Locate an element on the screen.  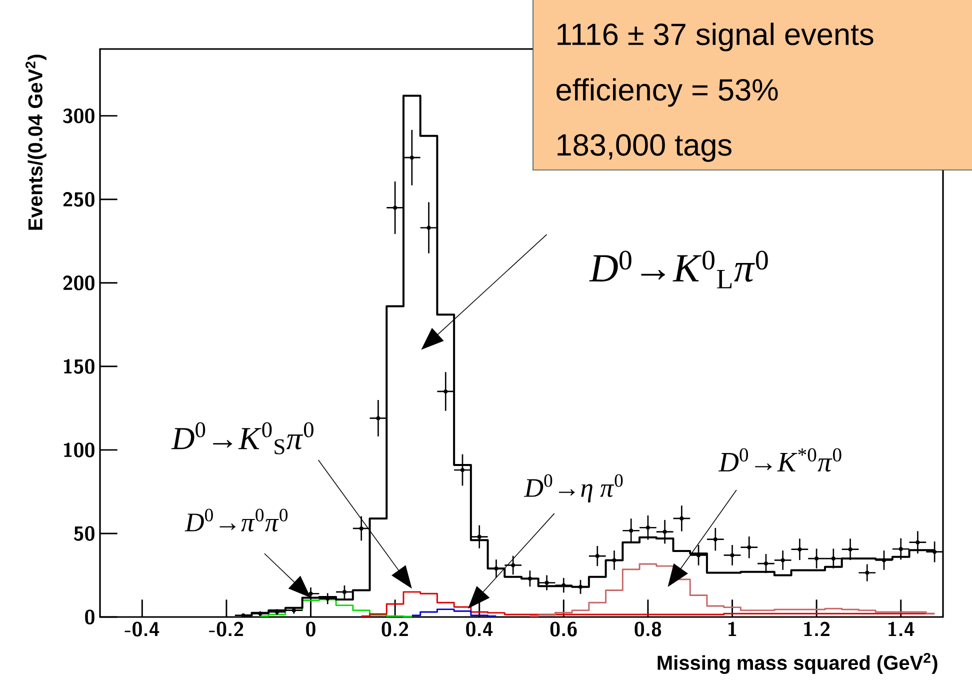
annotation: efficiency = 53% is located at coordinates (667, 92).